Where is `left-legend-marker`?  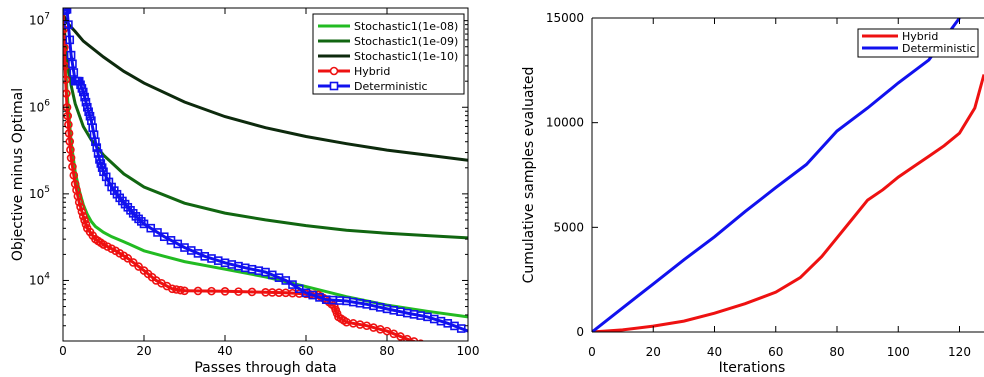 left-legend-marker is located at coordinates (334, 71).